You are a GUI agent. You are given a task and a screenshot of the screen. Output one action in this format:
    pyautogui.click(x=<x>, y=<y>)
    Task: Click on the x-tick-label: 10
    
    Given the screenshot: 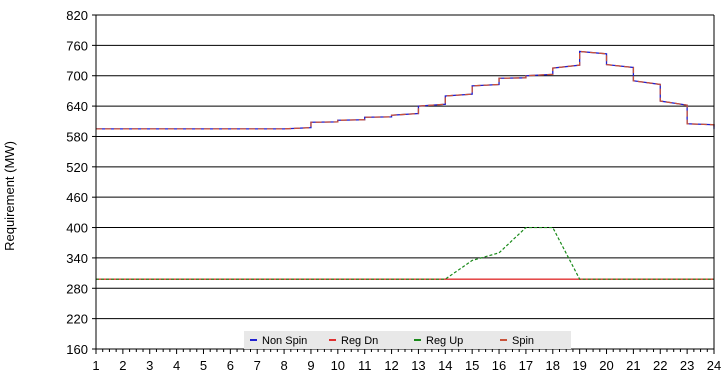 What is the action you would take?
    pyautogui.click(x=338, y=365)
    